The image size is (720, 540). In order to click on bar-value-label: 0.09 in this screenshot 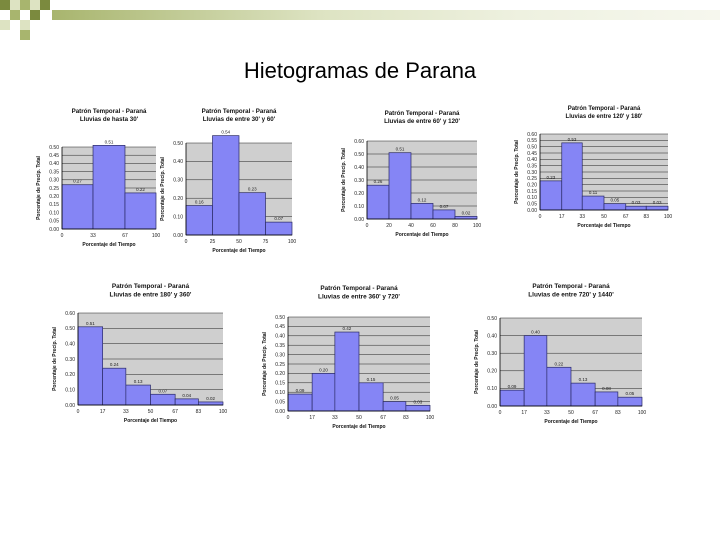, I will do `click(512, 386)`.